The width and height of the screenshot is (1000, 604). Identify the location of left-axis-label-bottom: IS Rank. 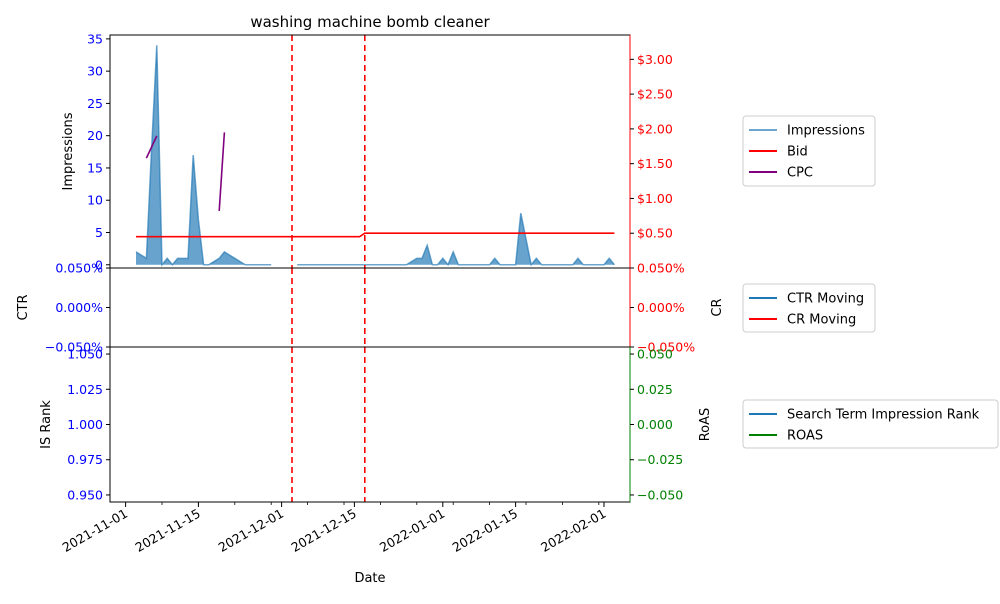
(46, 424).